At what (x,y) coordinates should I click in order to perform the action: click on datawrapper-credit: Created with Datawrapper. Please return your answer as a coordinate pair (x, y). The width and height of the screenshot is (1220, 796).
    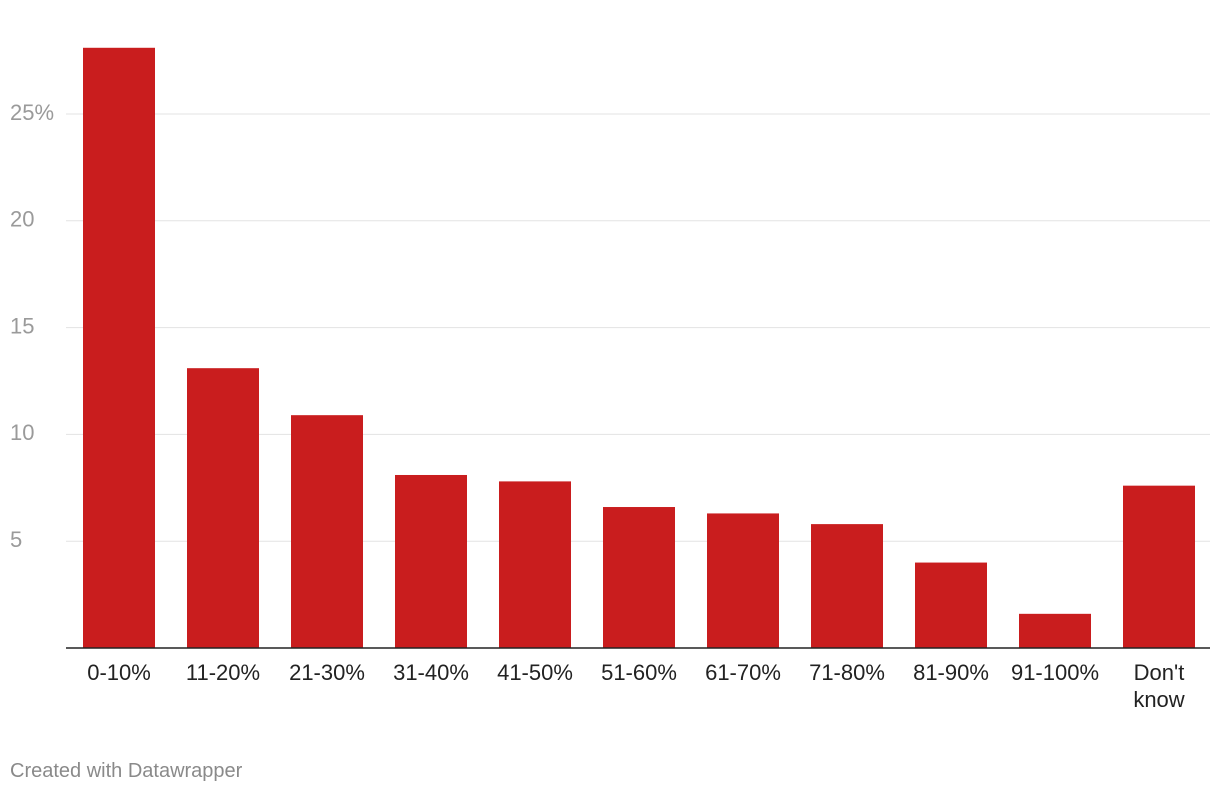
    Looking at the image, I should click on (126, 771).